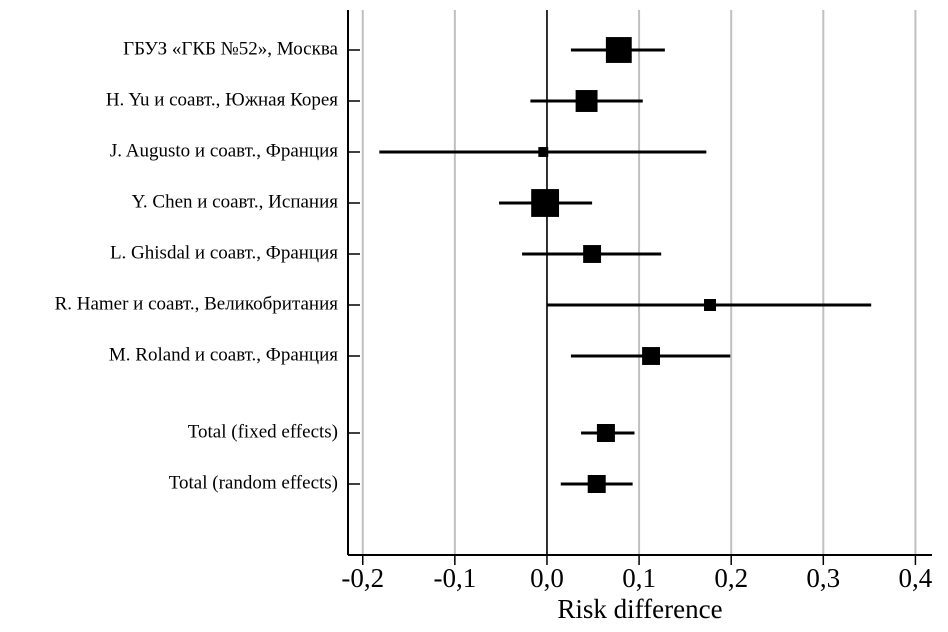 The height and width of the screenshot is (632, 948). Describe the element at coordinates (235, 201) in the screenshot. I see `y-tick-label: Y. Chen и соавт., Испания` at that location.